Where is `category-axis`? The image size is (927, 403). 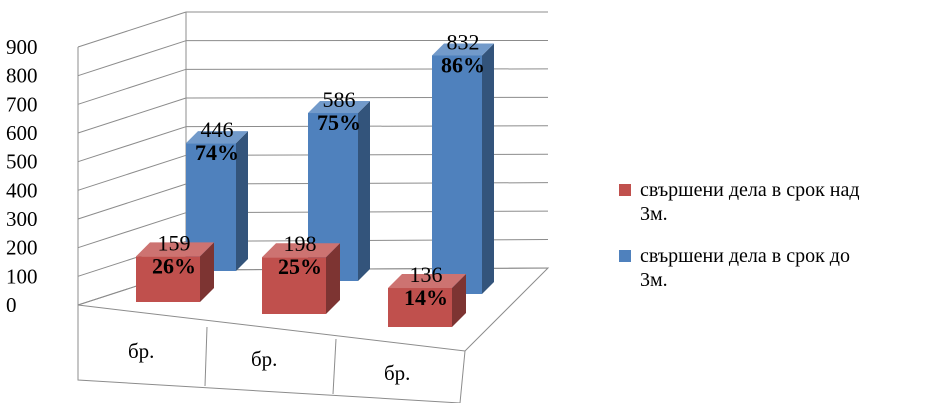 category-axis is located at coordinates (269, 354).